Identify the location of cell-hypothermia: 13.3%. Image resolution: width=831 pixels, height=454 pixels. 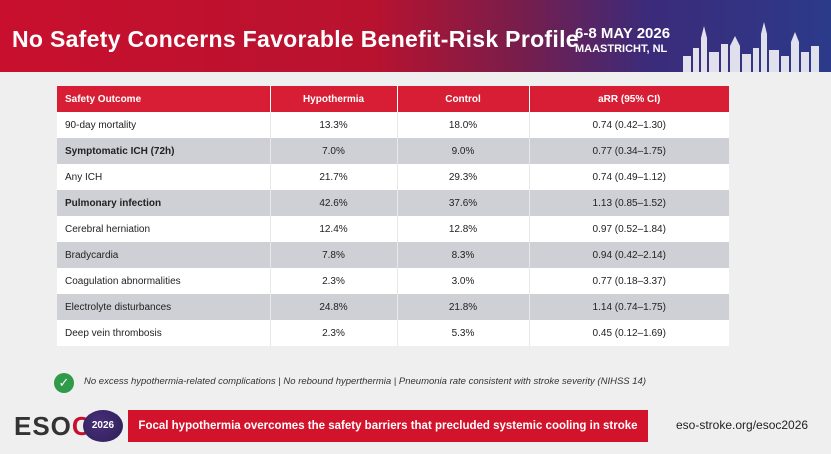
(334, 125).